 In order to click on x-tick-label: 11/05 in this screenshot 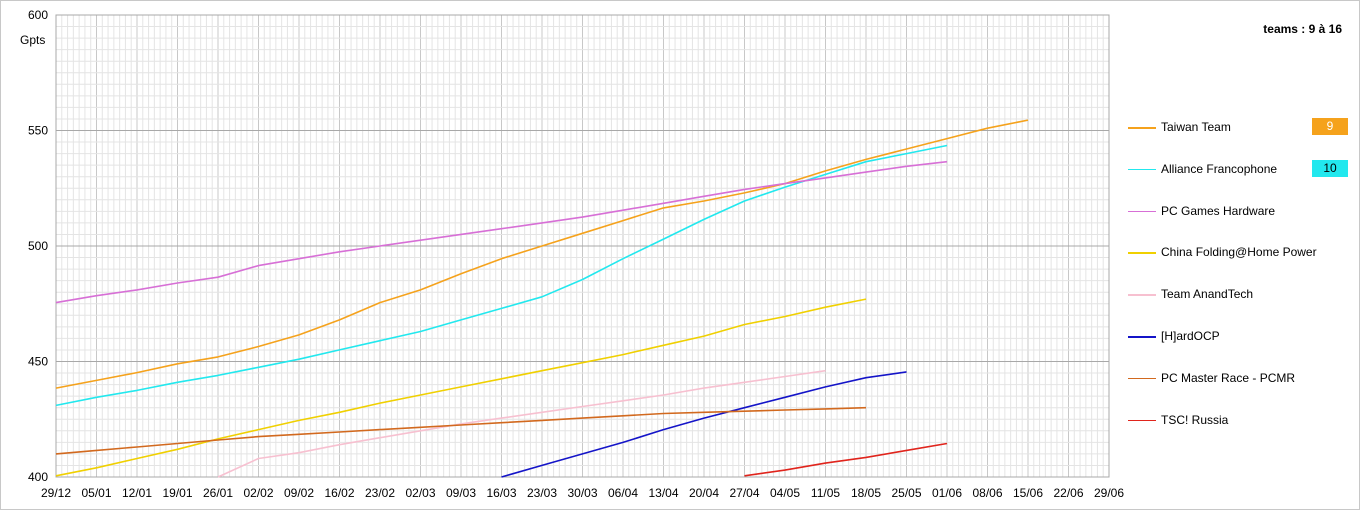, I will do `click(825, 493)`.